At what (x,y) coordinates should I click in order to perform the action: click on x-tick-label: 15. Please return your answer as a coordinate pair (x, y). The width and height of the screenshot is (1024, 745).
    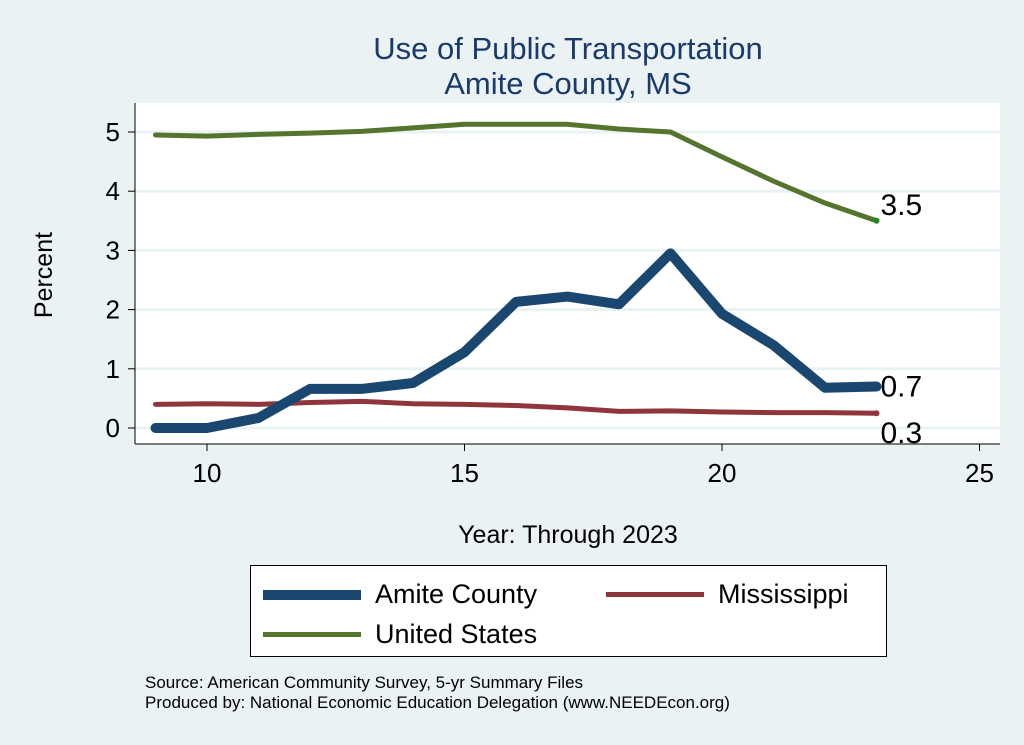
    Looking at the image, I should click on (464, 473).